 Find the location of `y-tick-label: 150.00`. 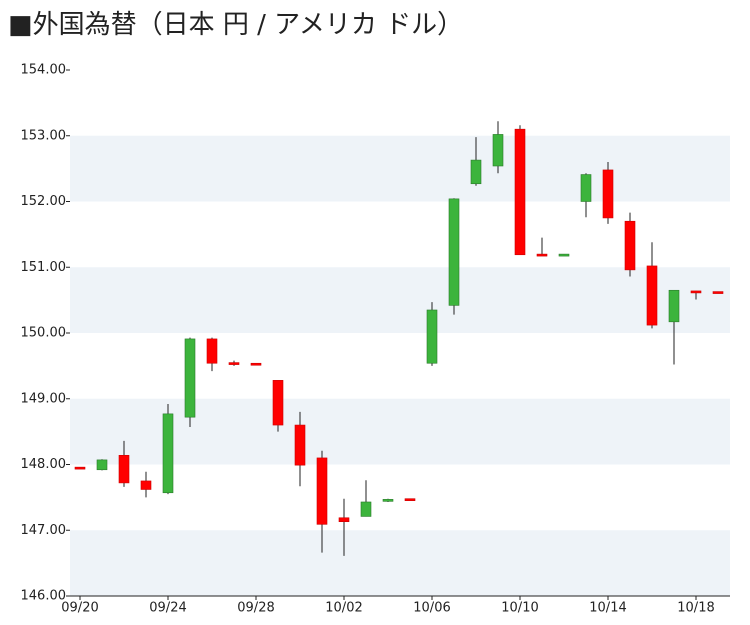

y-tick-label: 150.00 is located at coordinates (44, 333).